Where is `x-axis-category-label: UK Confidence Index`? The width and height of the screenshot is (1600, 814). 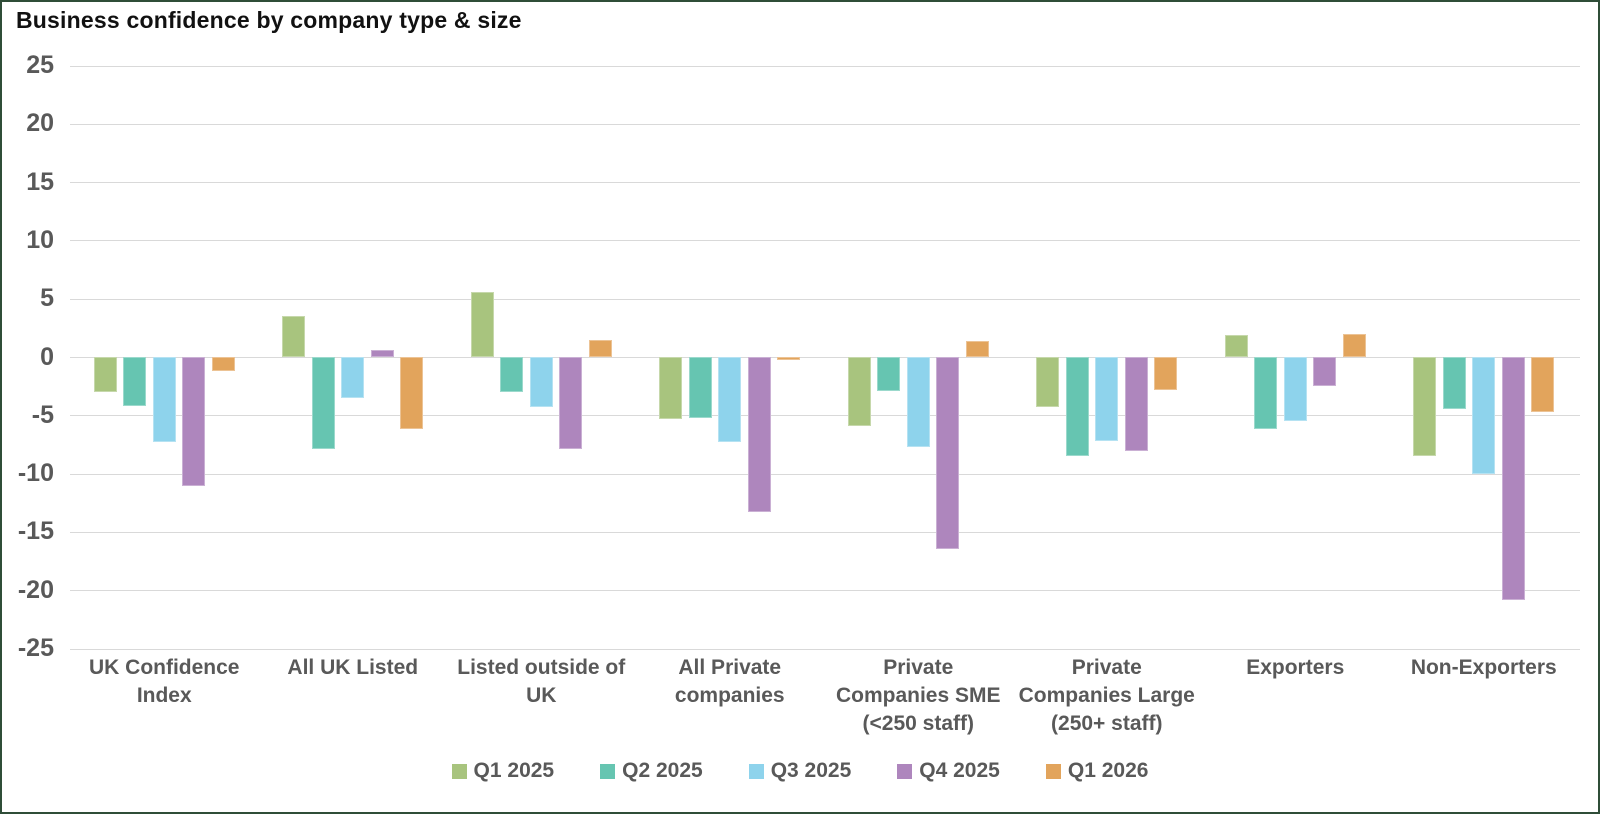
x-axis-category-label: UK Confidence Index is located at coordinates (164, 681).